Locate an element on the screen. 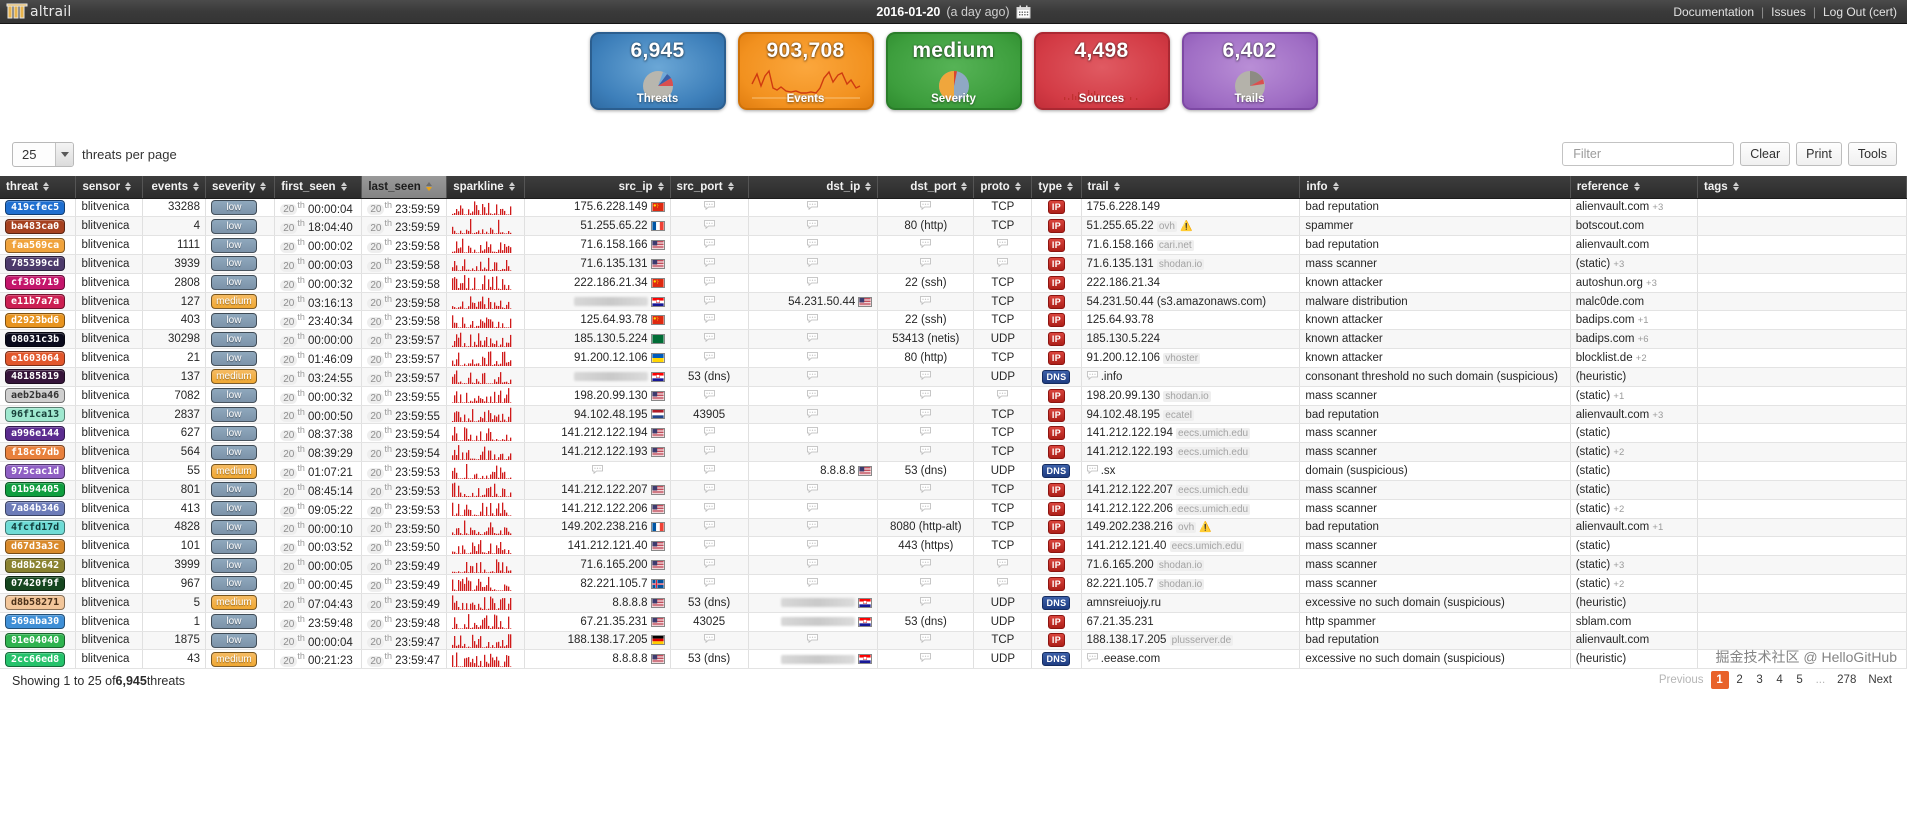 This screenshot has width=1907, height=831. clear-button: Clear is located at coordinates (1765, 154).